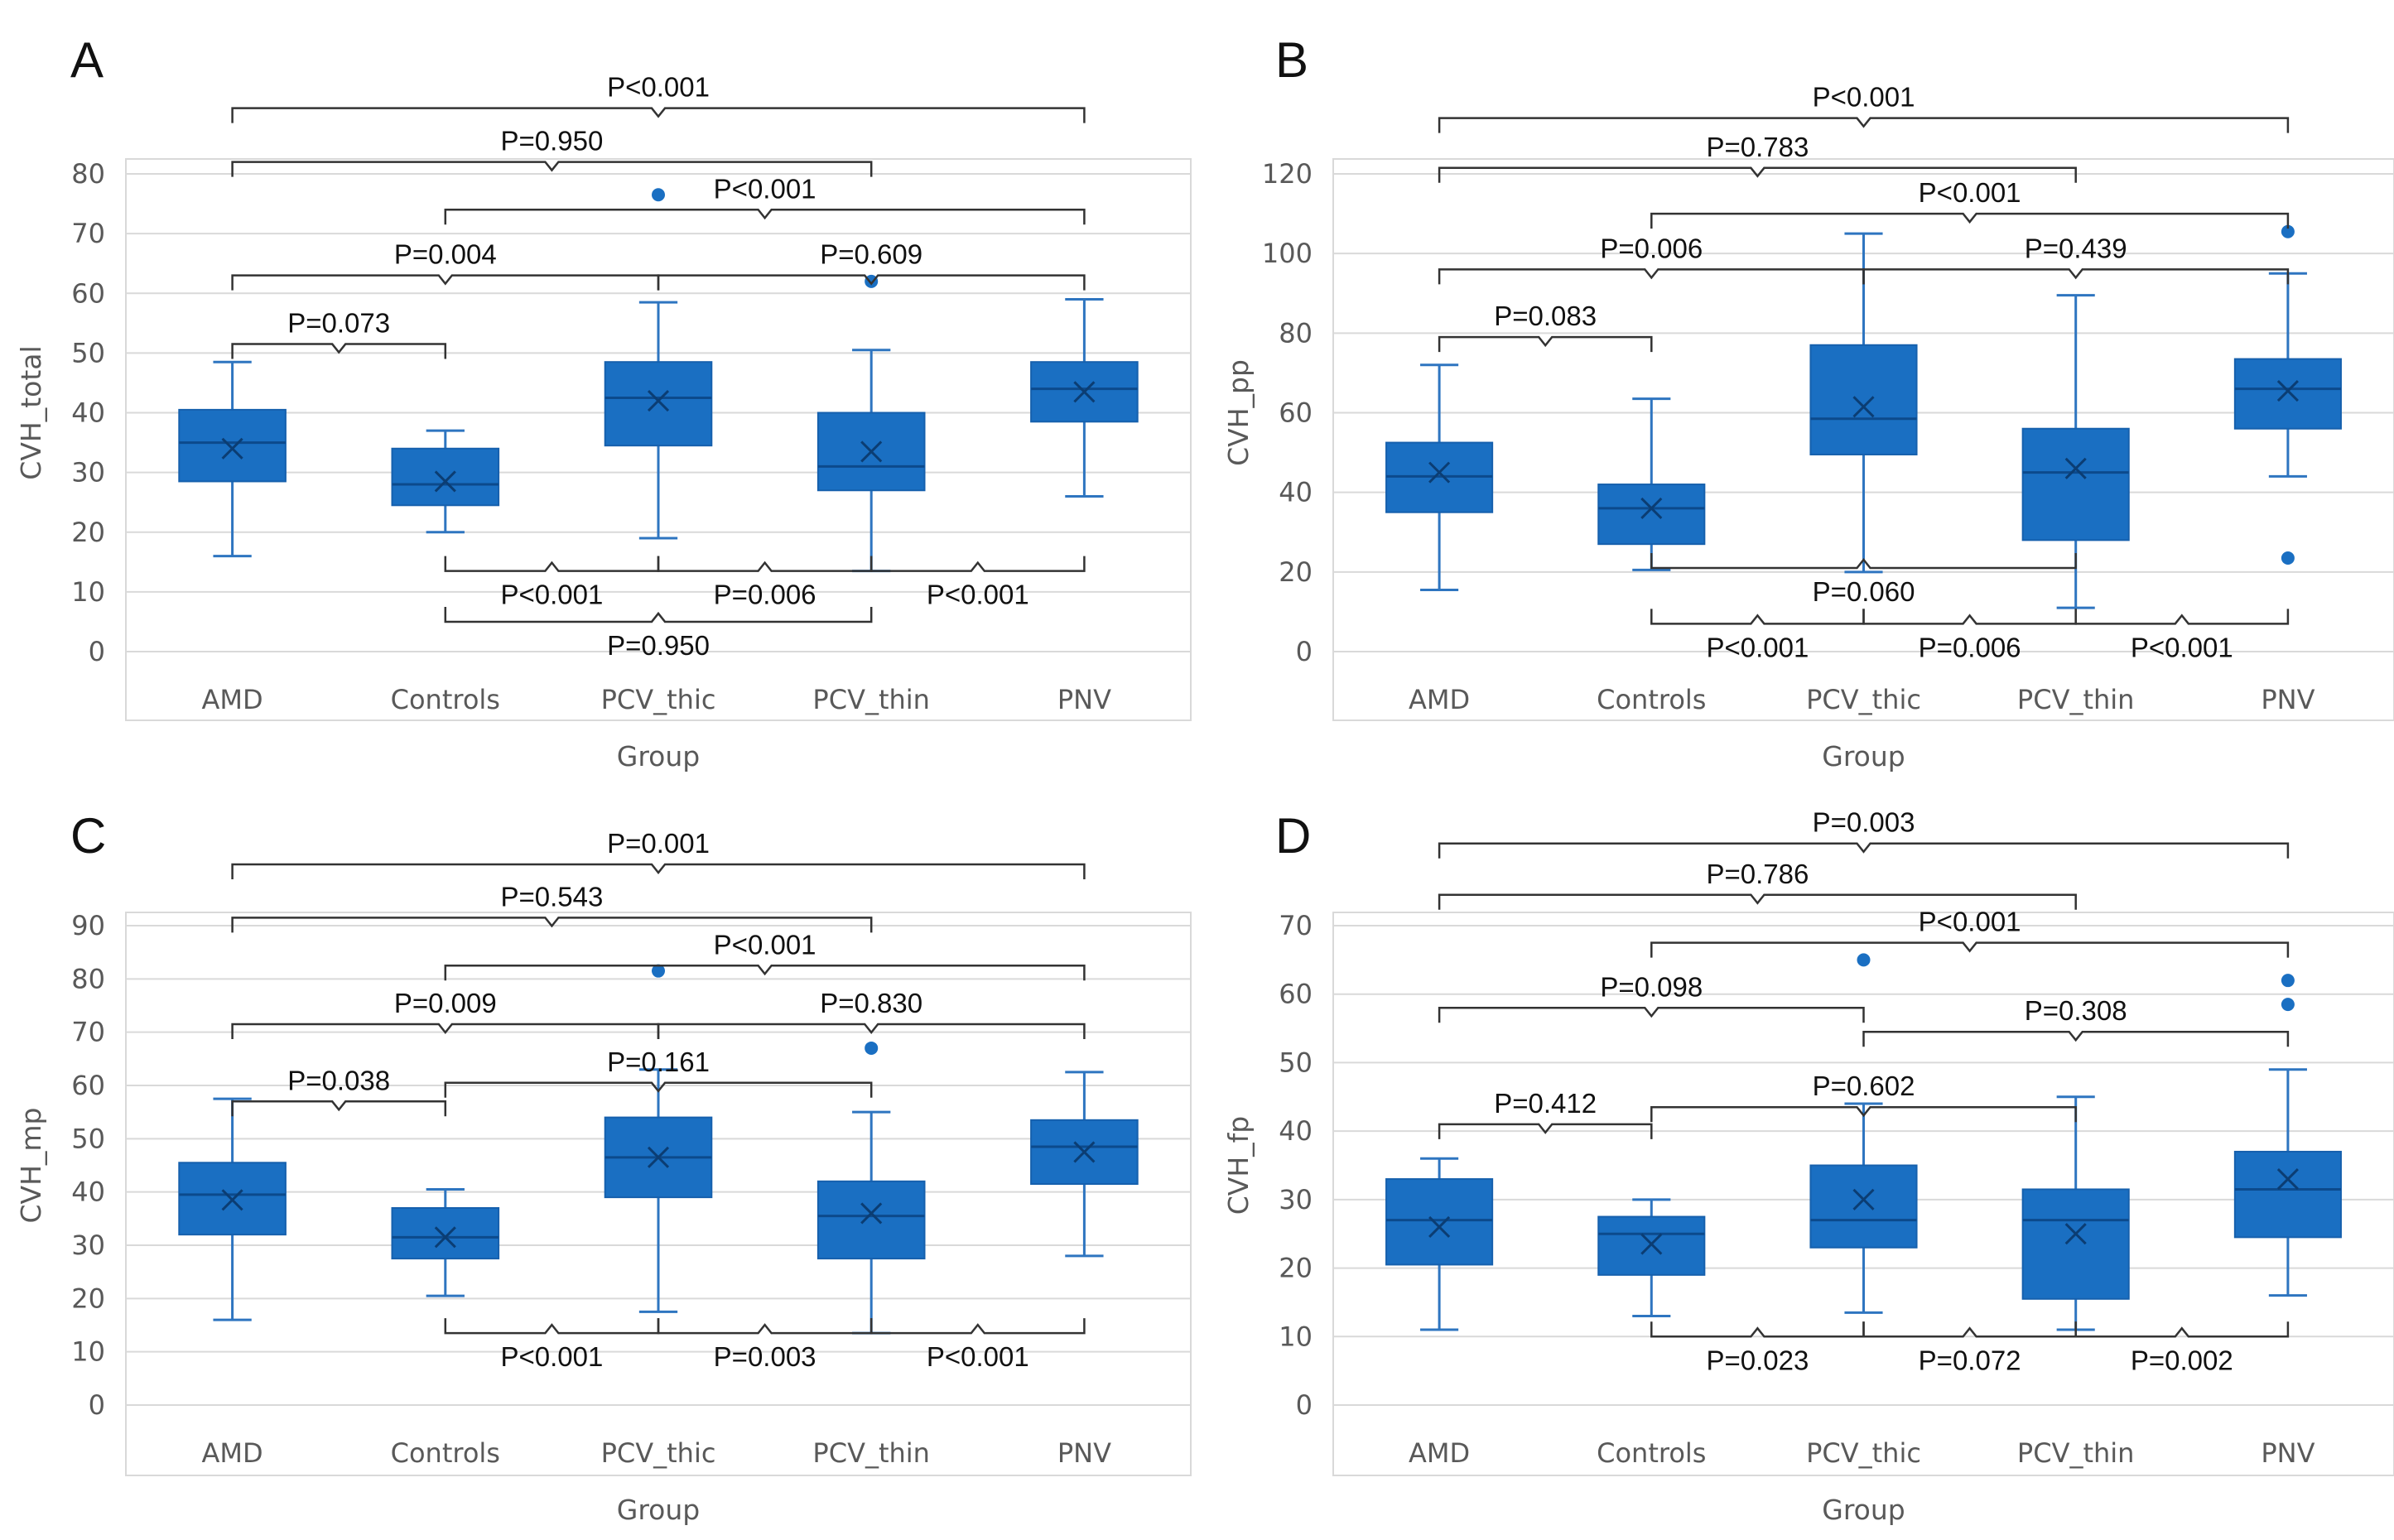 The image size is (2394, 1540). Describe the element at coordinates (871, 700) in the screenshot. I see `x-tick-label: PCV_thin` at that location.